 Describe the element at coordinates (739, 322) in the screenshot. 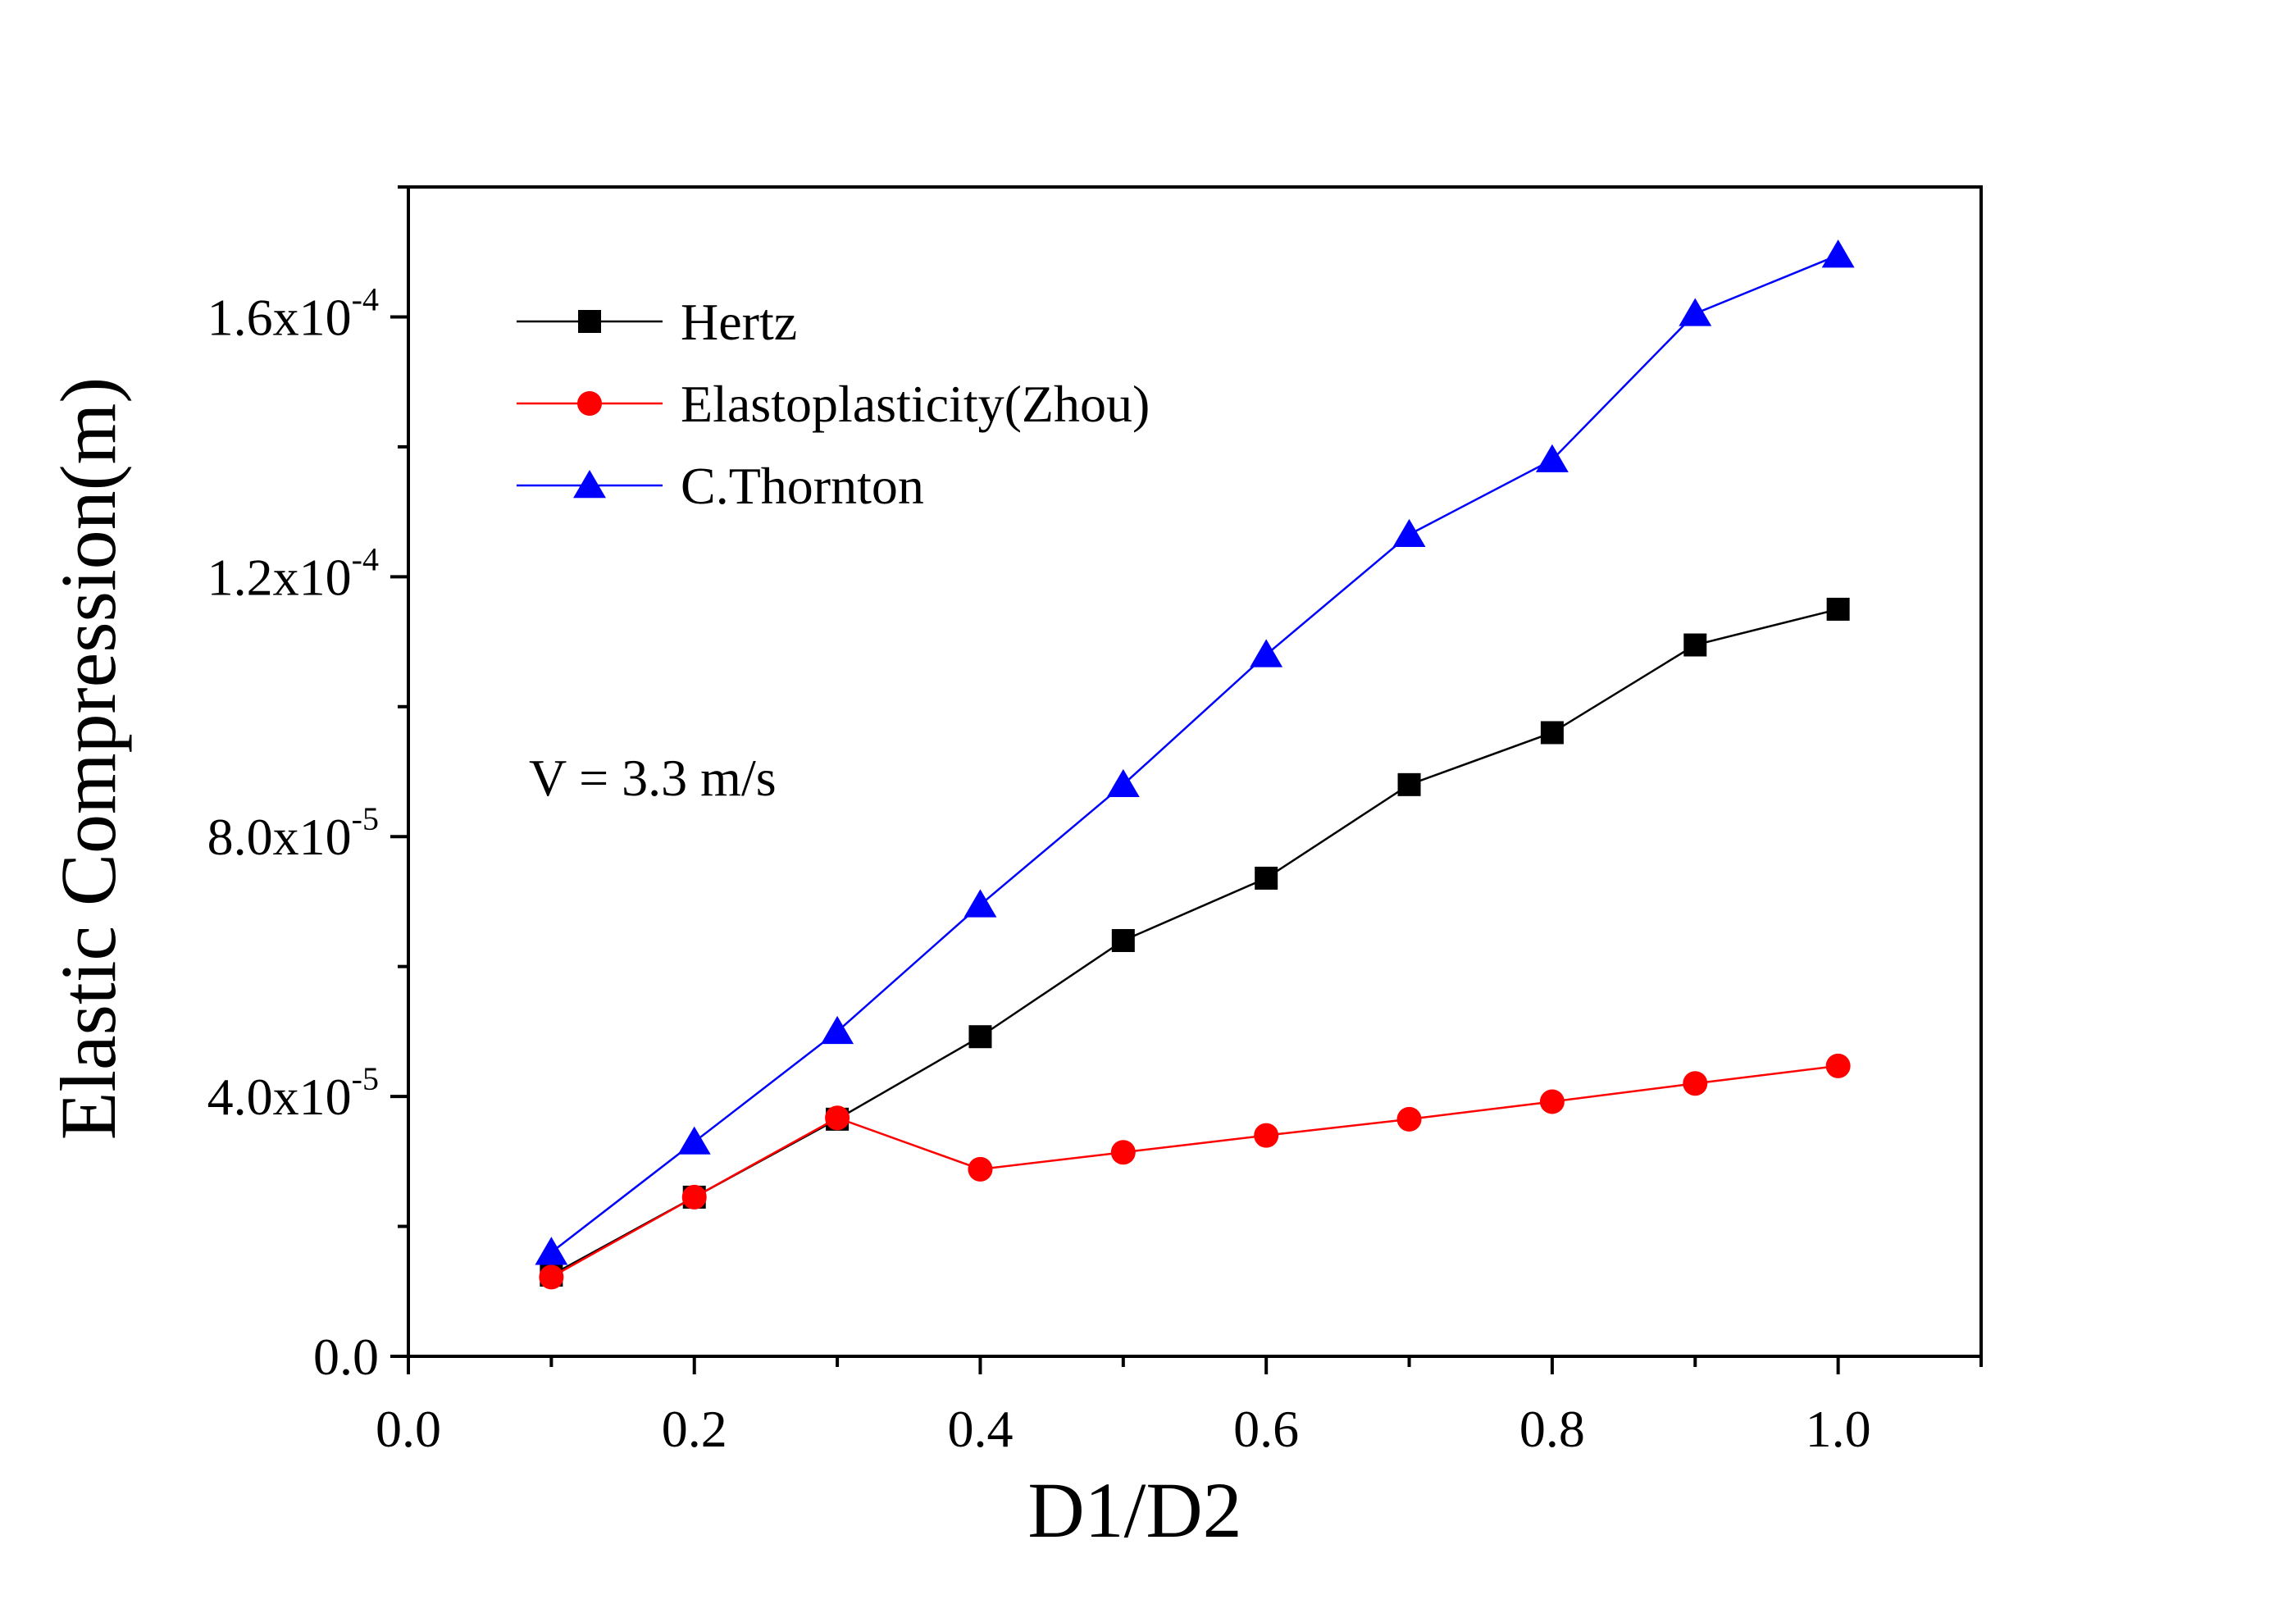

I see `legend-label: Hertz` at that location.